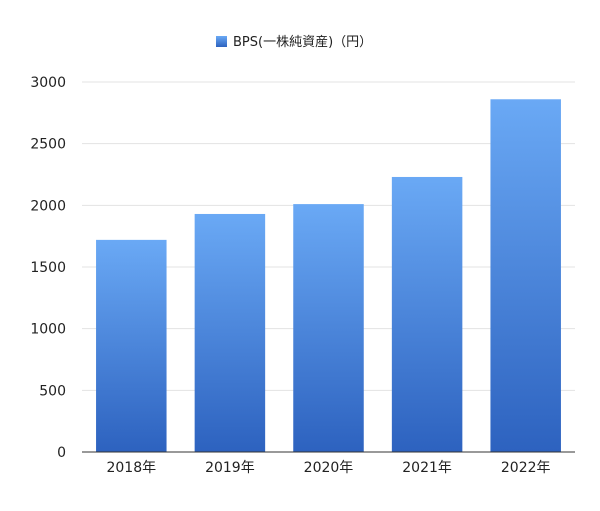 This screenshot has height=511, width=600. I want to click on y-tick-label: 1500, so click(48, 268).